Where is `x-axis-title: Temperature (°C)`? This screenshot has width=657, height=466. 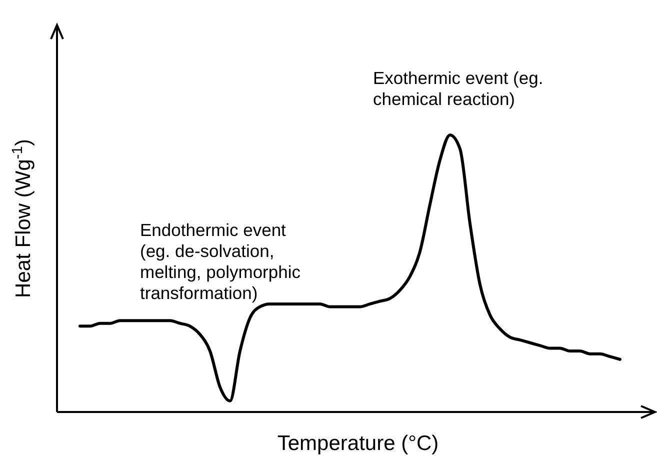 x-axis-title: Temperature (°C) is located at coordinates (358, 443).